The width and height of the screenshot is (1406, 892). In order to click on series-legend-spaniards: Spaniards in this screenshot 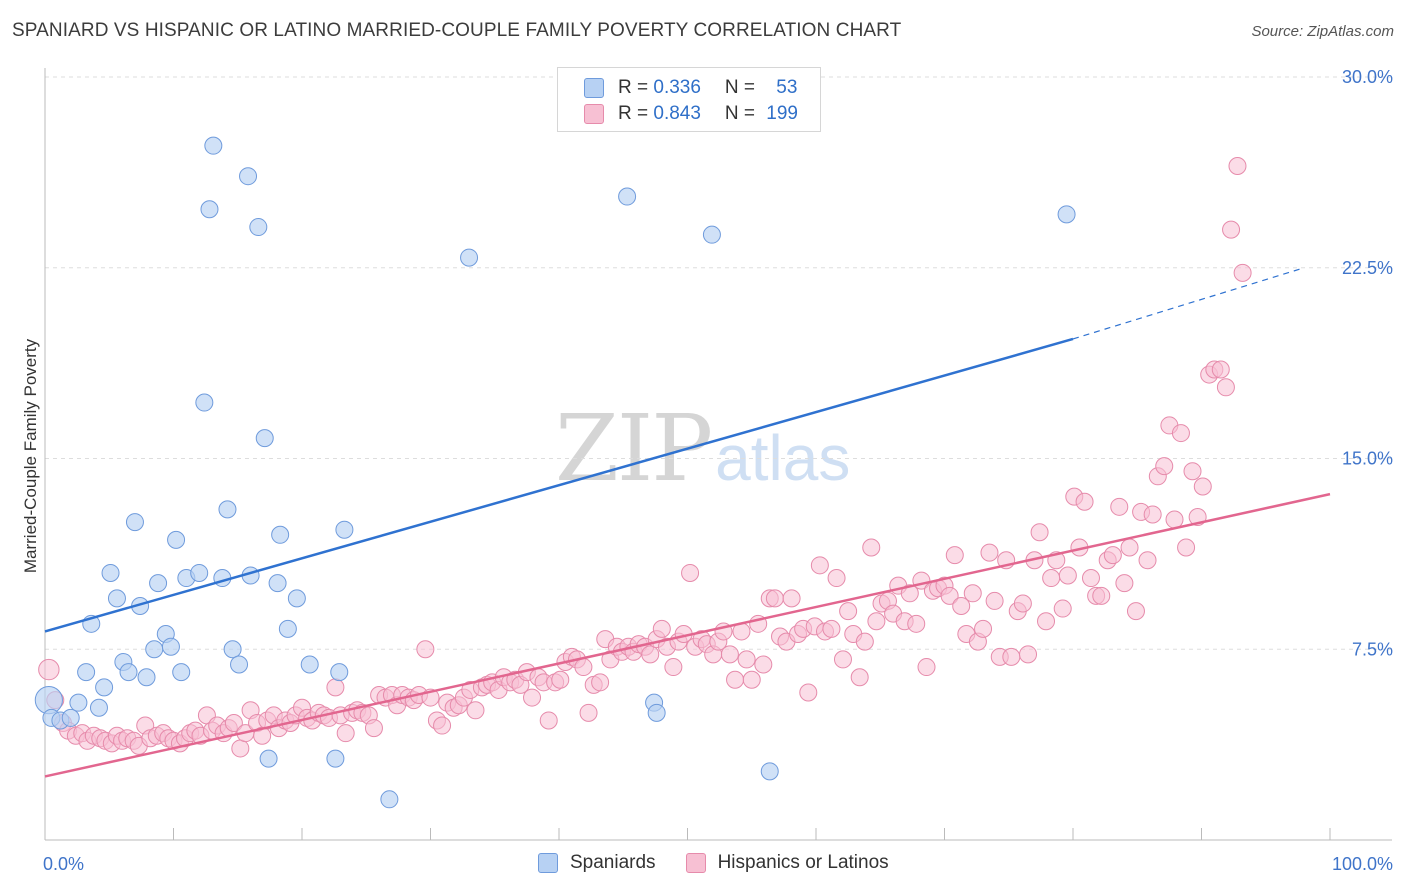, I will do `click(597, 863)`.